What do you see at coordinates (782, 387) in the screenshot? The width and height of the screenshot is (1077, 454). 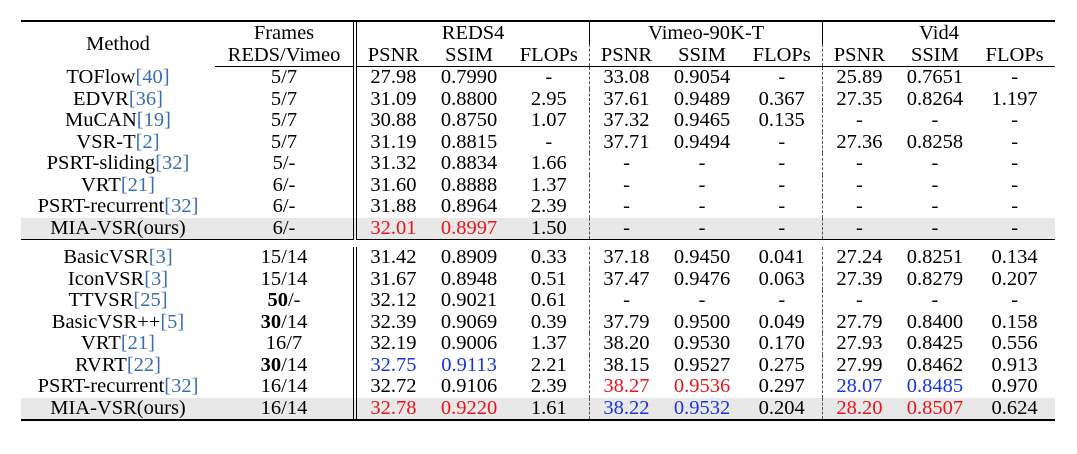 I see `vimeo-metric-cell: 0.297` at bounding box center [782, 387].